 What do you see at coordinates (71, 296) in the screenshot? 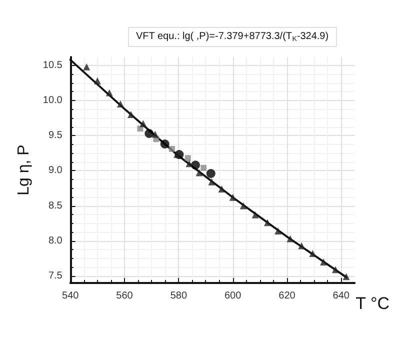
I see `x-tick-label: 540` at bounding box center [71, 296].